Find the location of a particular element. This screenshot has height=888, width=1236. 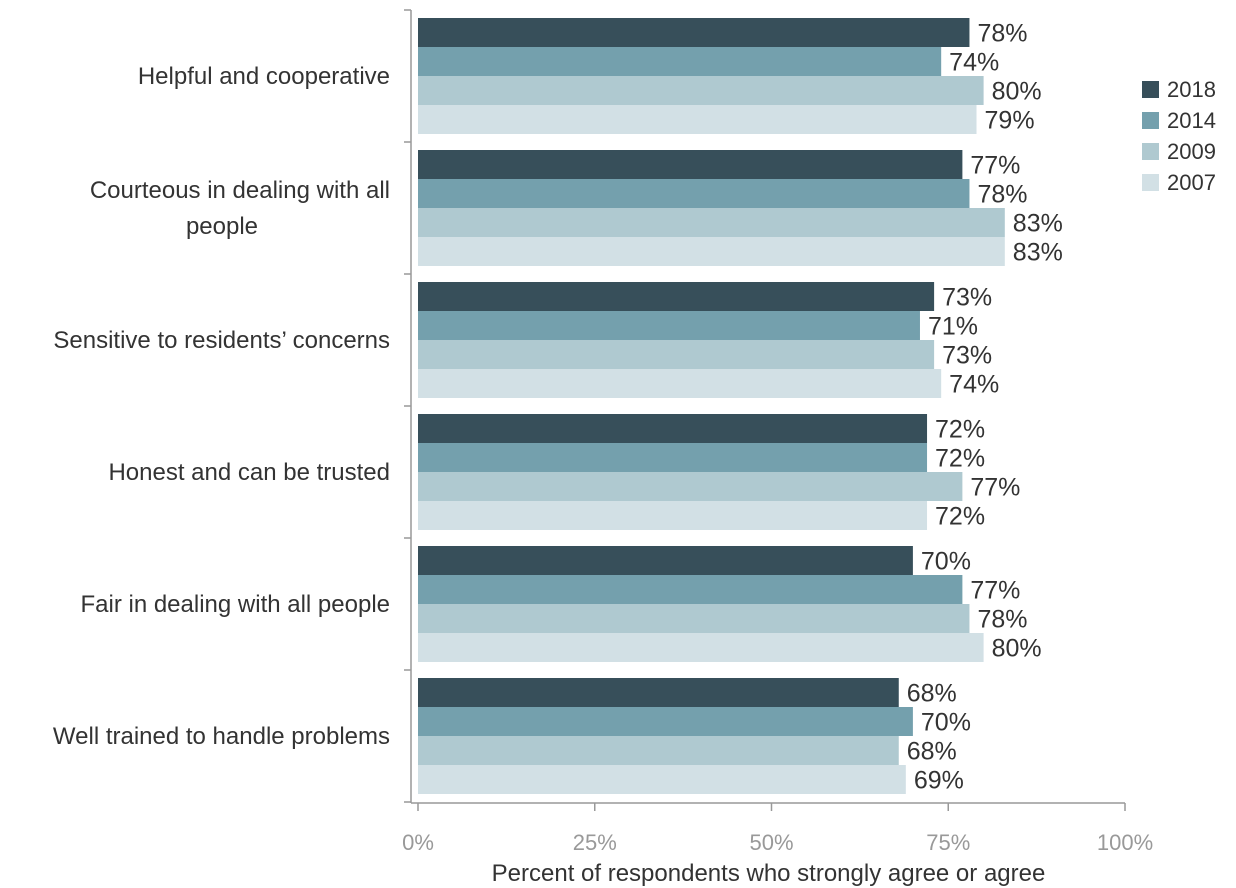

value-label: 71% is located at coordinates (953, 327).